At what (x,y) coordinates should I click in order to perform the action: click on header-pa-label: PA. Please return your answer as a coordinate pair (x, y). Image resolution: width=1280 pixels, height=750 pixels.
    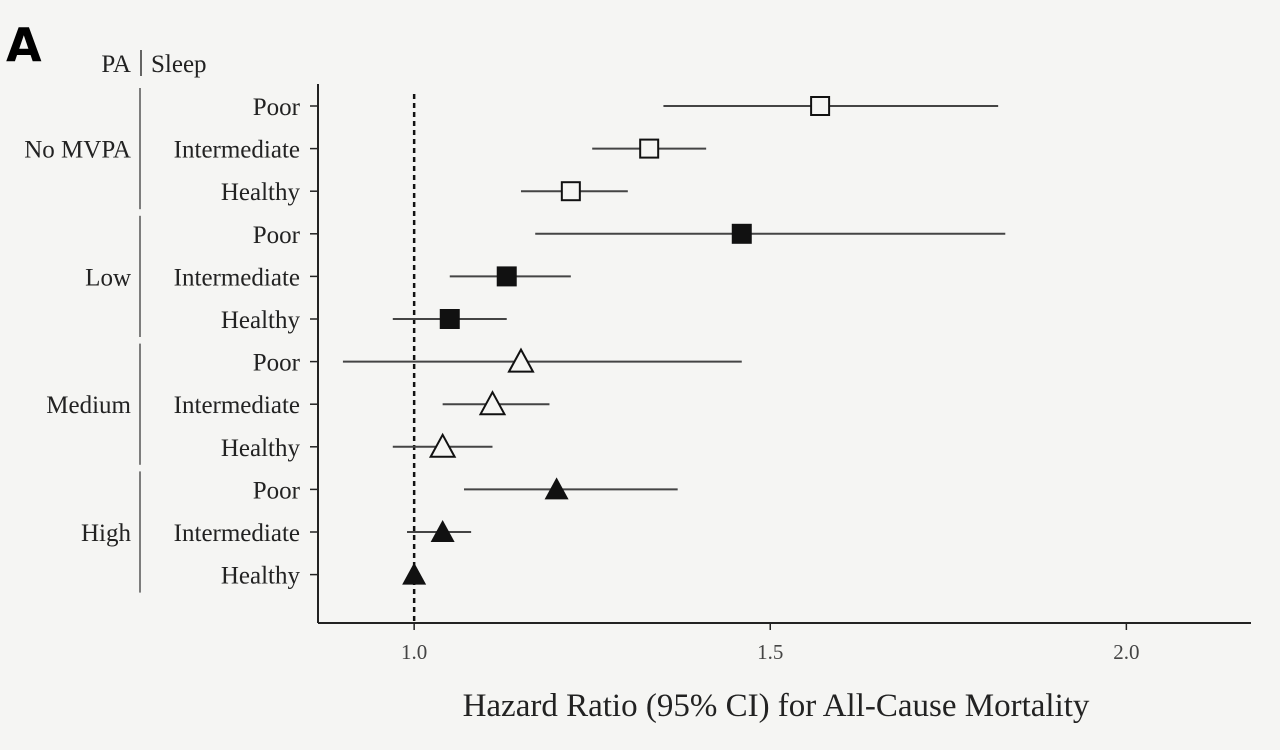
    Looking at the image, I should click on (116, 64).